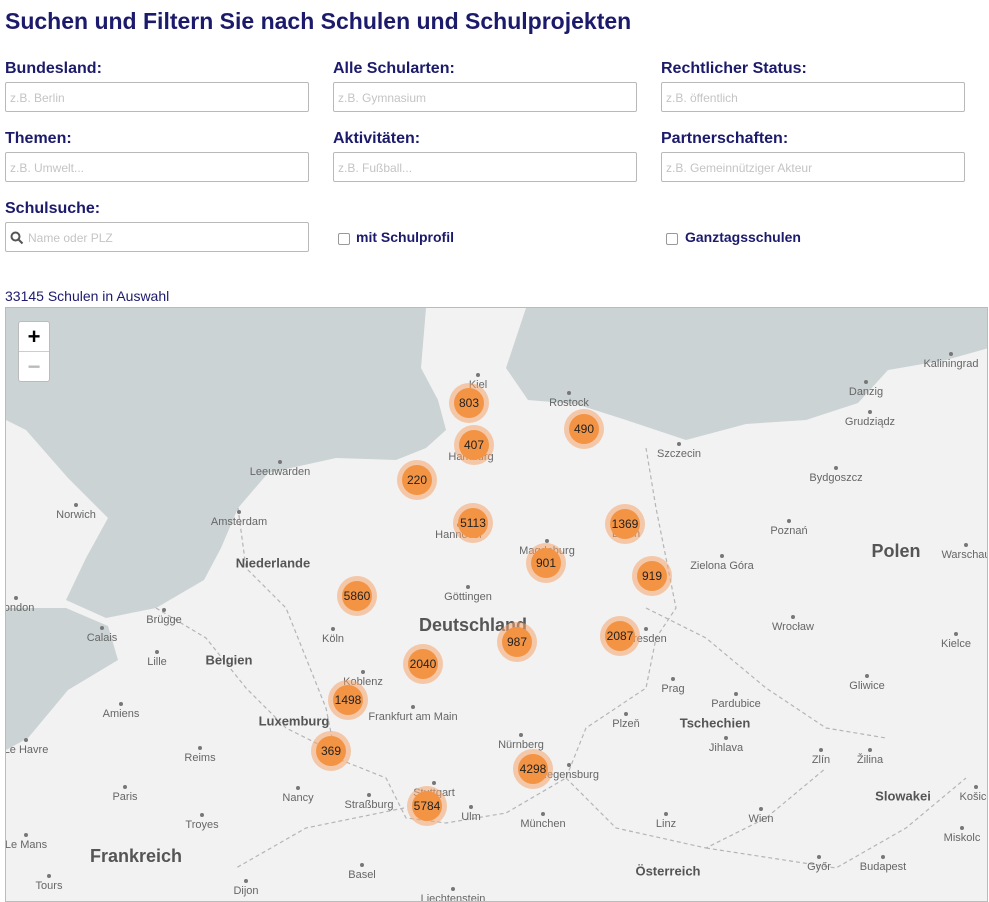 The width and height of the screenshot is (989, 902). What do you see at coordinates (245, 891) in the screenshot?
I see `place-label: Dijon` at bounding box center [245, 891].